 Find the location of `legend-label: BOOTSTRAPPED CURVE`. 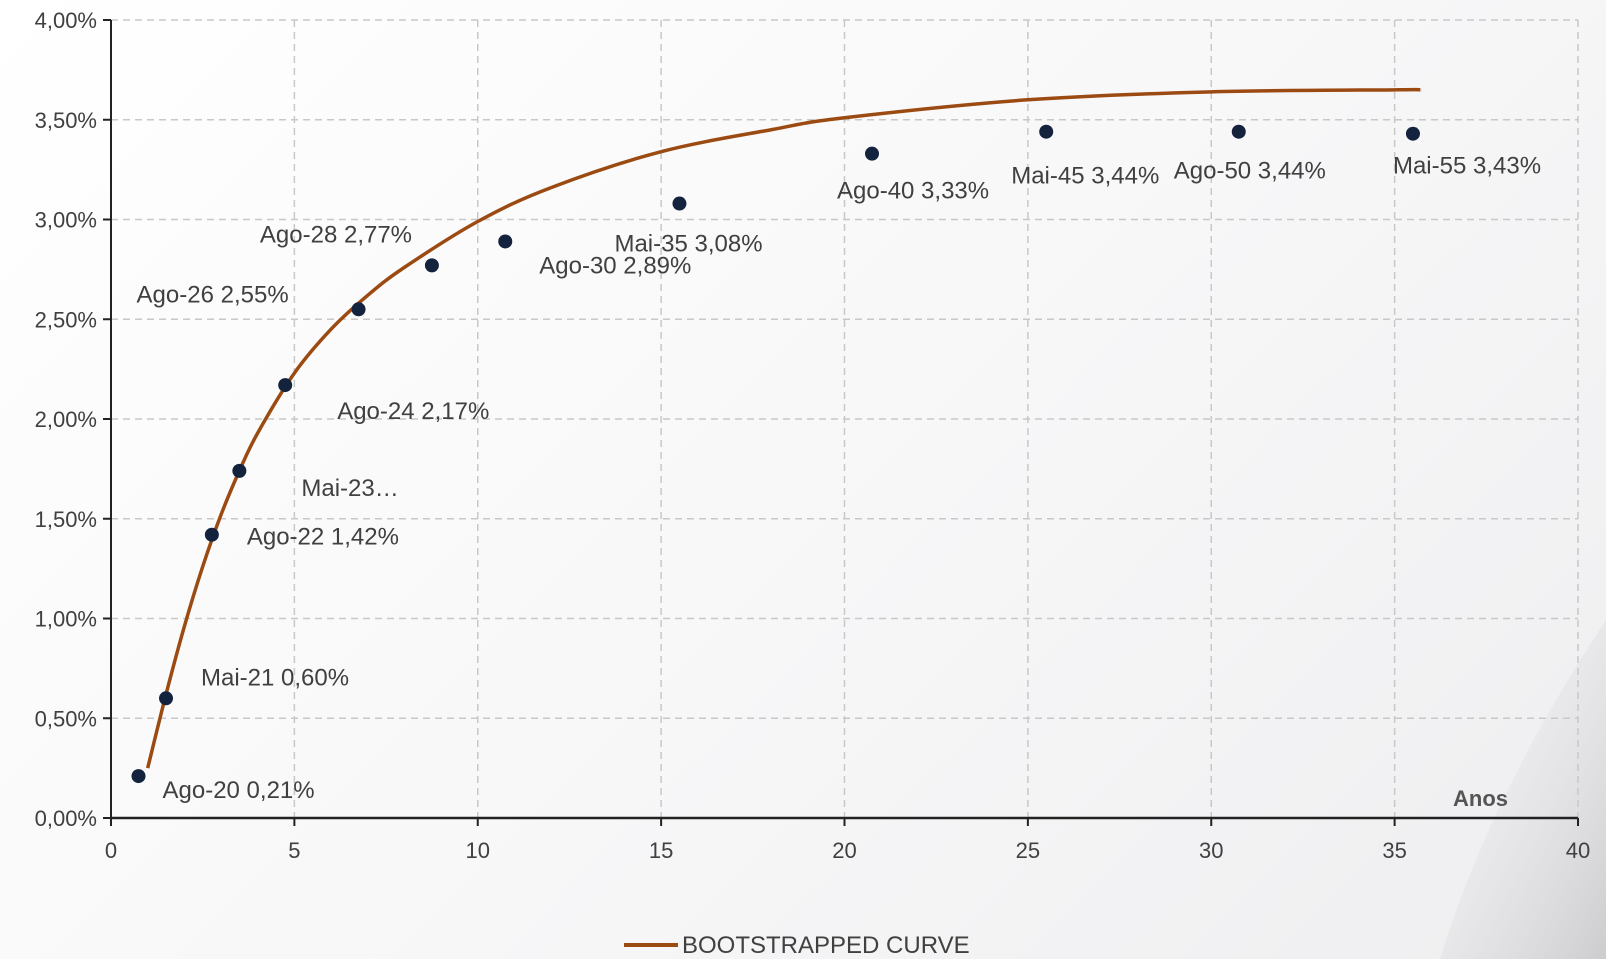

legend-label: BOOTSTRAPPED CURVE is located at coordinates (826, 945).